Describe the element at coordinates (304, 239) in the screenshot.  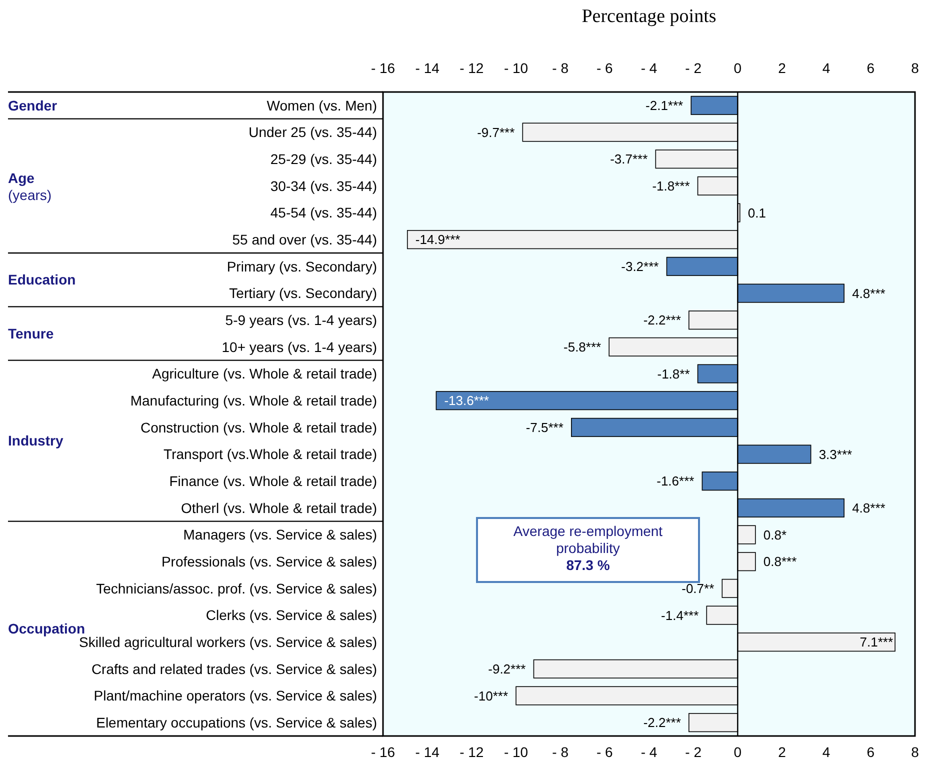
I see `y-tick-label: 55 and over (vs. 35-44)` at that location.